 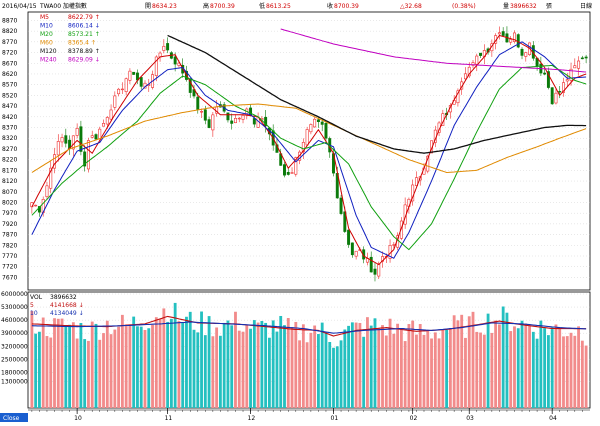 What do you see at coordinates (84, 17) in the screenshot?
I see `price-legend-value: 8622.79 ↑` at bounding box center [84, 17].